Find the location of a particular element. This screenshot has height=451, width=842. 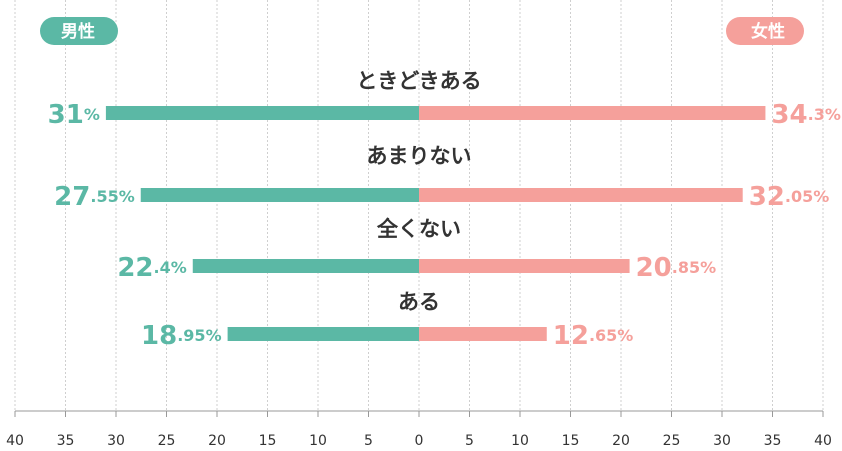

x-tick-label: 0 is located at coordinates (419, 441).